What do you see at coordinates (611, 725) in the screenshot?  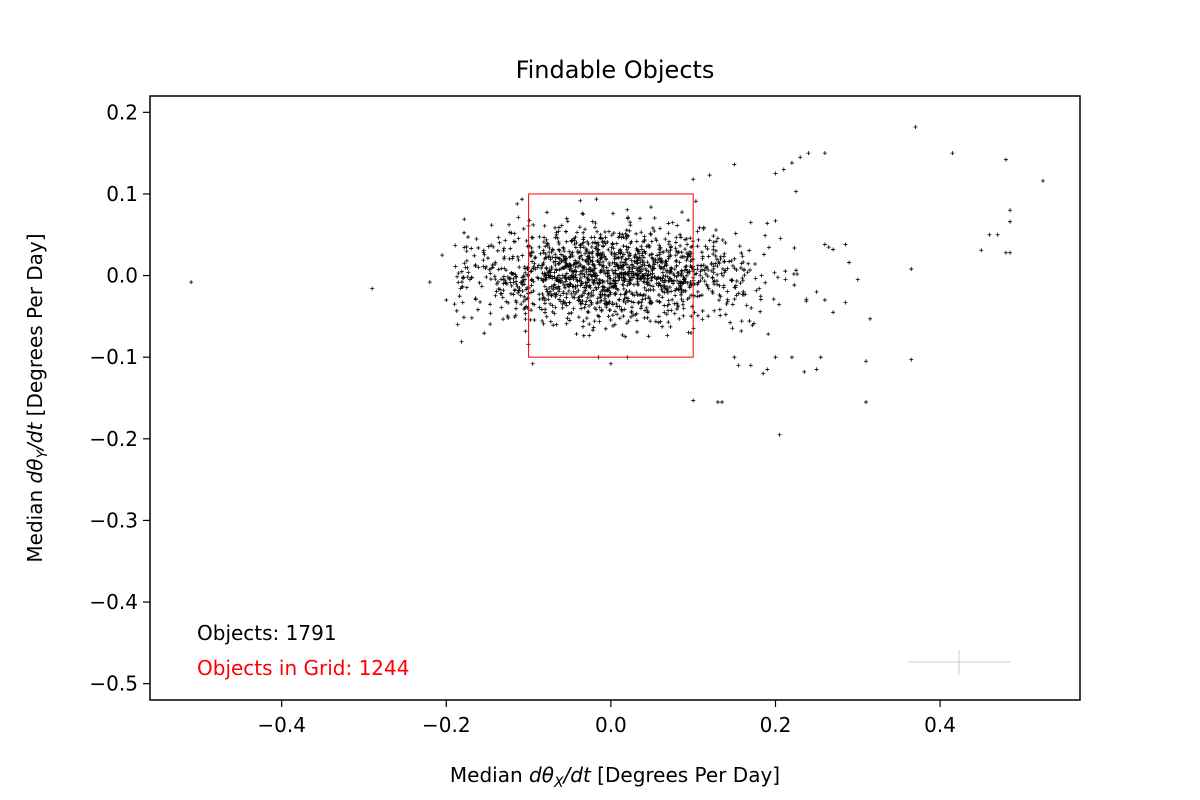 I see `x-tick-label: 0.0` at bounding box center [611, 725].